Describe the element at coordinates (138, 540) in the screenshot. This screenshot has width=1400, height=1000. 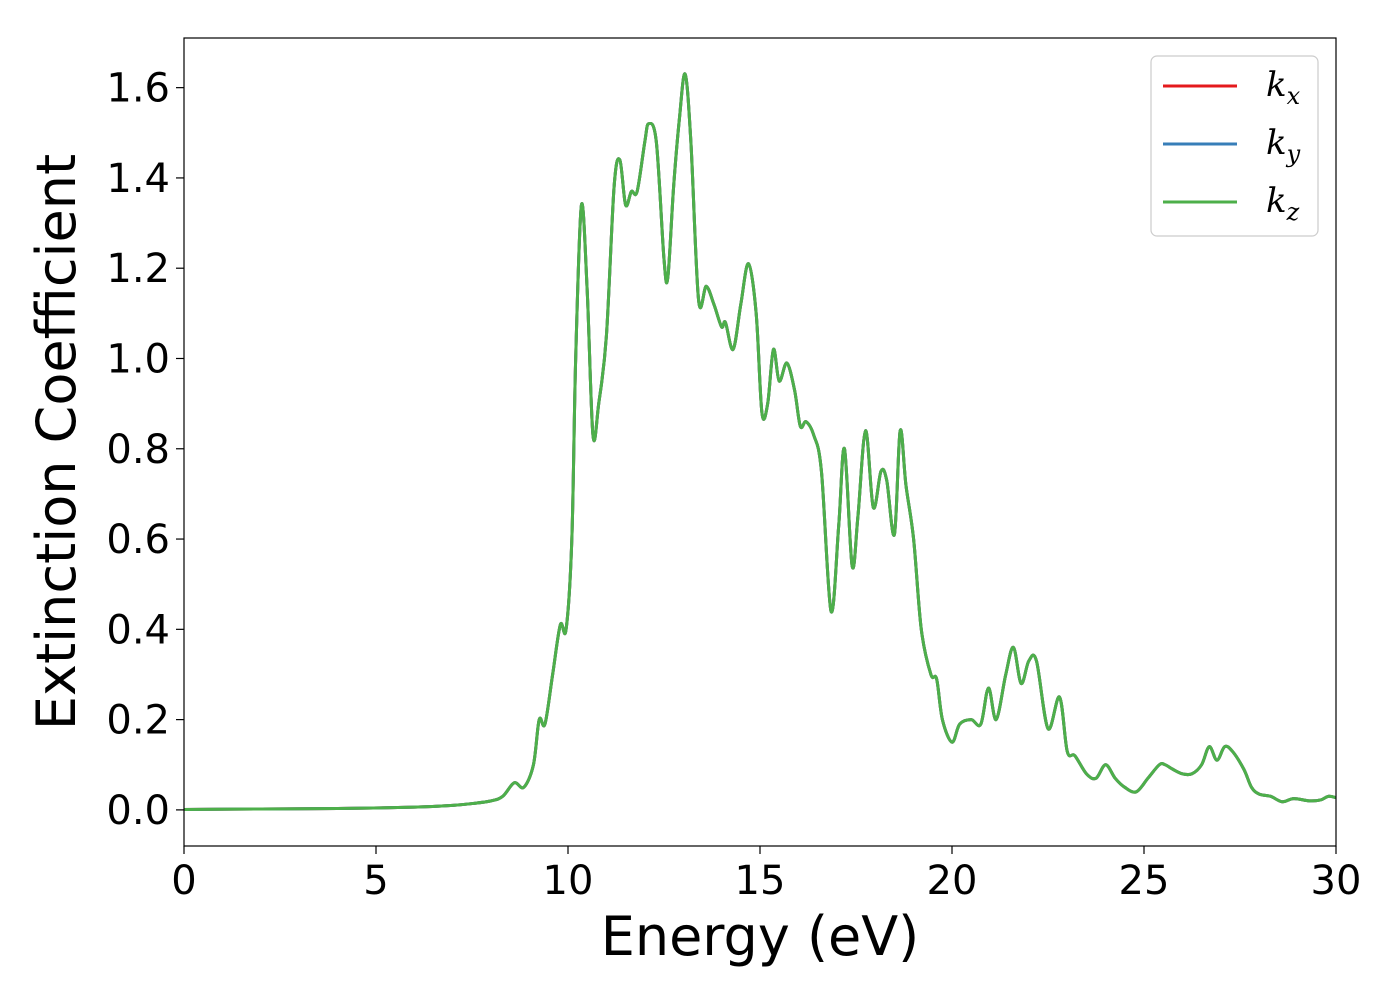
I see `y-tick-label: 0.6` at that location.